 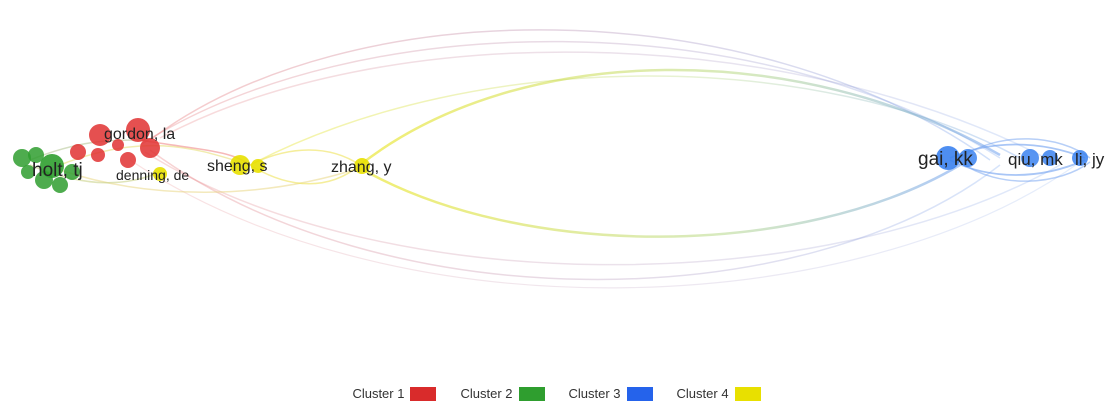 I want to click on label-qiu: qiu, mk, so click(x=1035, y=159).